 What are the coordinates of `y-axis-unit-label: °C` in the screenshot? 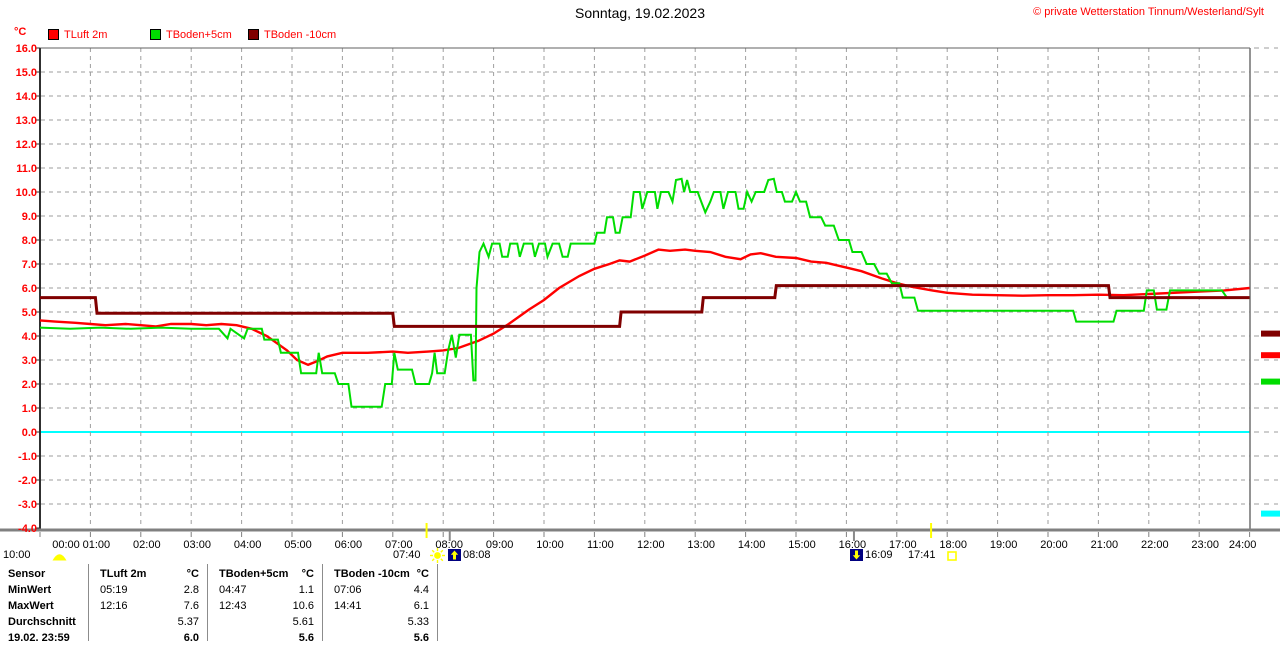 It's located at (20, 32).